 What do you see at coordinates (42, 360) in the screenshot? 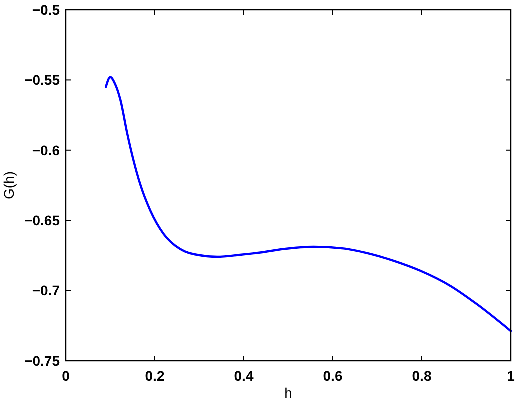
I see `y-tick-label: −0.75` at bounding box center [42, 360].